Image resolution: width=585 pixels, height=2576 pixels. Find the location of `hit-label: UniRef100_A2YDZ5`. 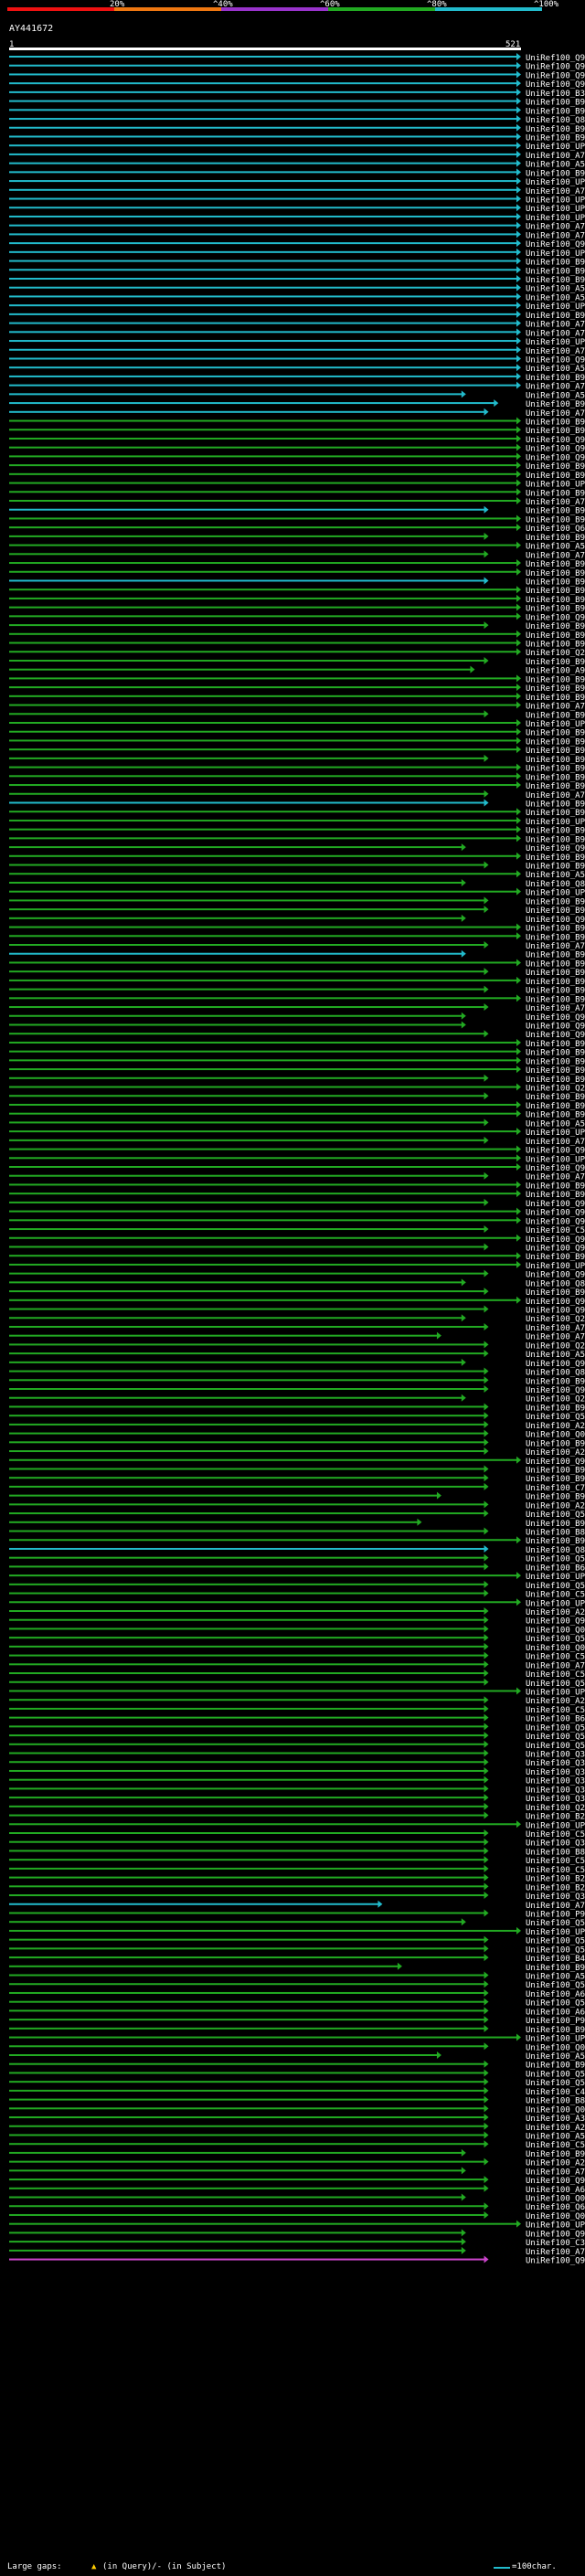

hit-label: UniRef100_A2YDZ5 is located at coordinates (556, 1506).